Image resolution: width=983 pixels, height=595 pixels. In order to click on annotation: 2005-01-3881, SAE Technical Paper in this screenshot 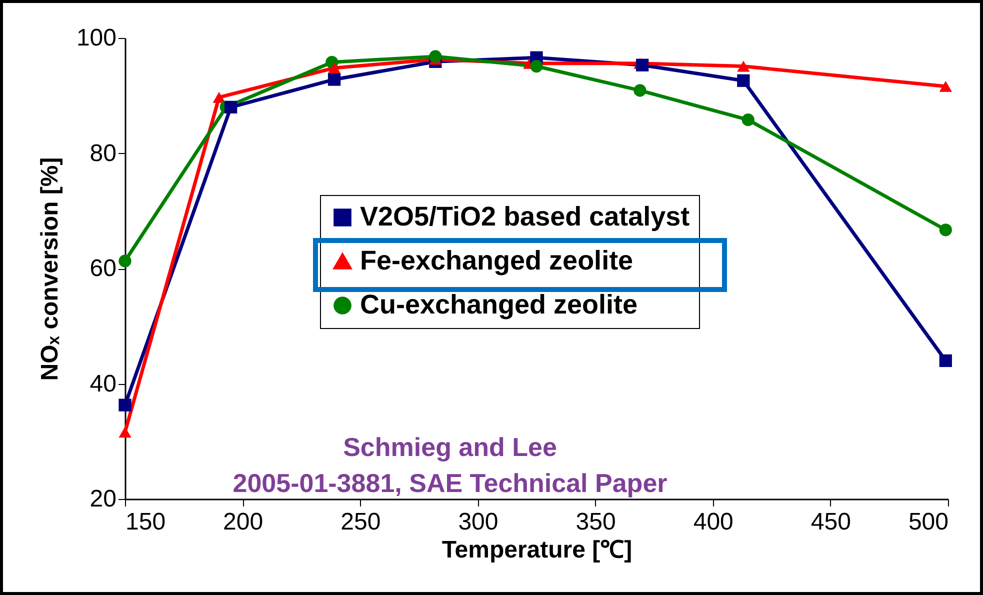, I will do `click(450, 483)`.